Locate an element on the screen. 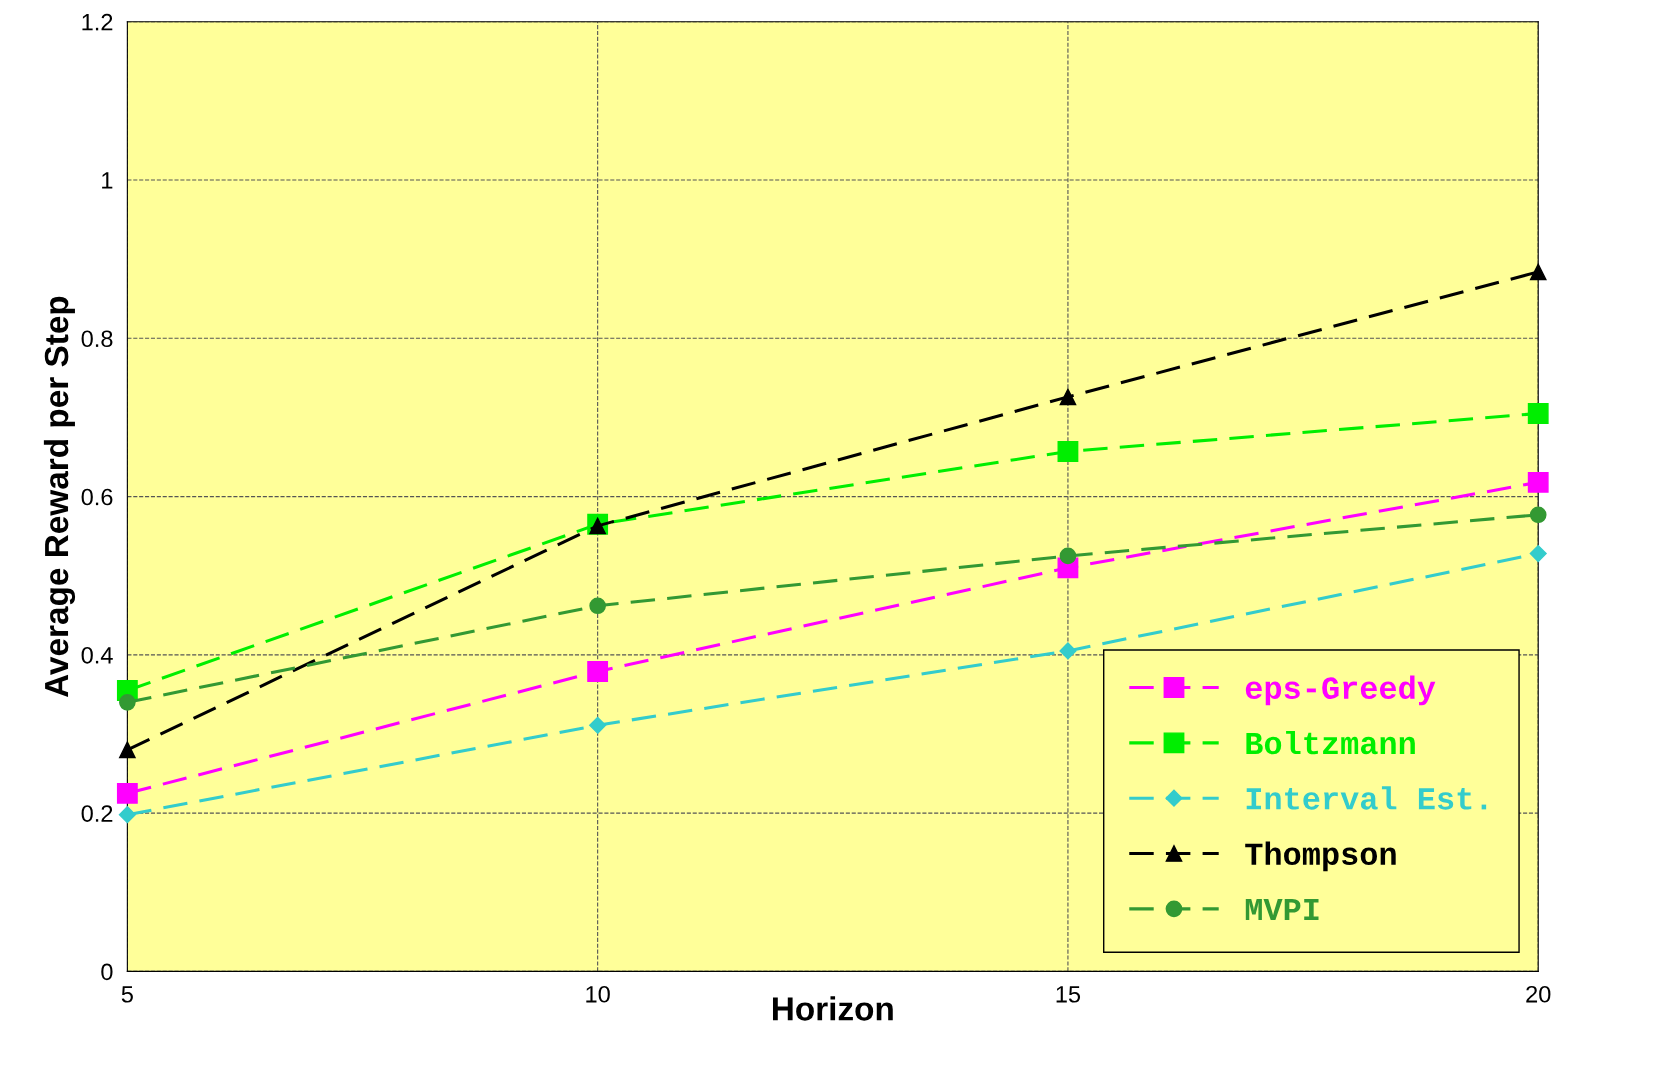 The height and width of the screenshot is (1089, 1654). legend-label: Interval Est. is located at coordinates (1366, 798).